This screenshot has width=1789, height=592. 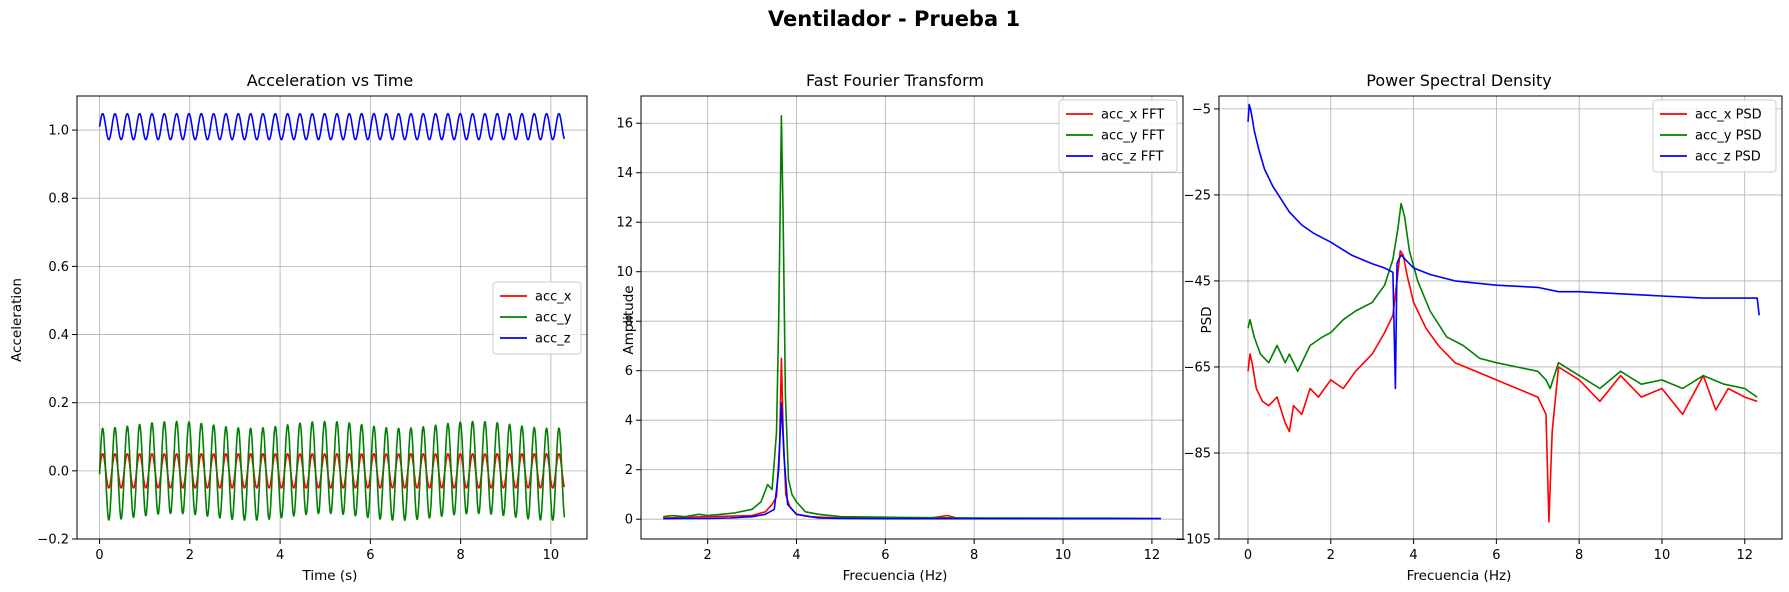 What do you see at coordinates (553, 318) in the screenshot?
I see `legend-label: acc_y` at bounding box center [553, 318].